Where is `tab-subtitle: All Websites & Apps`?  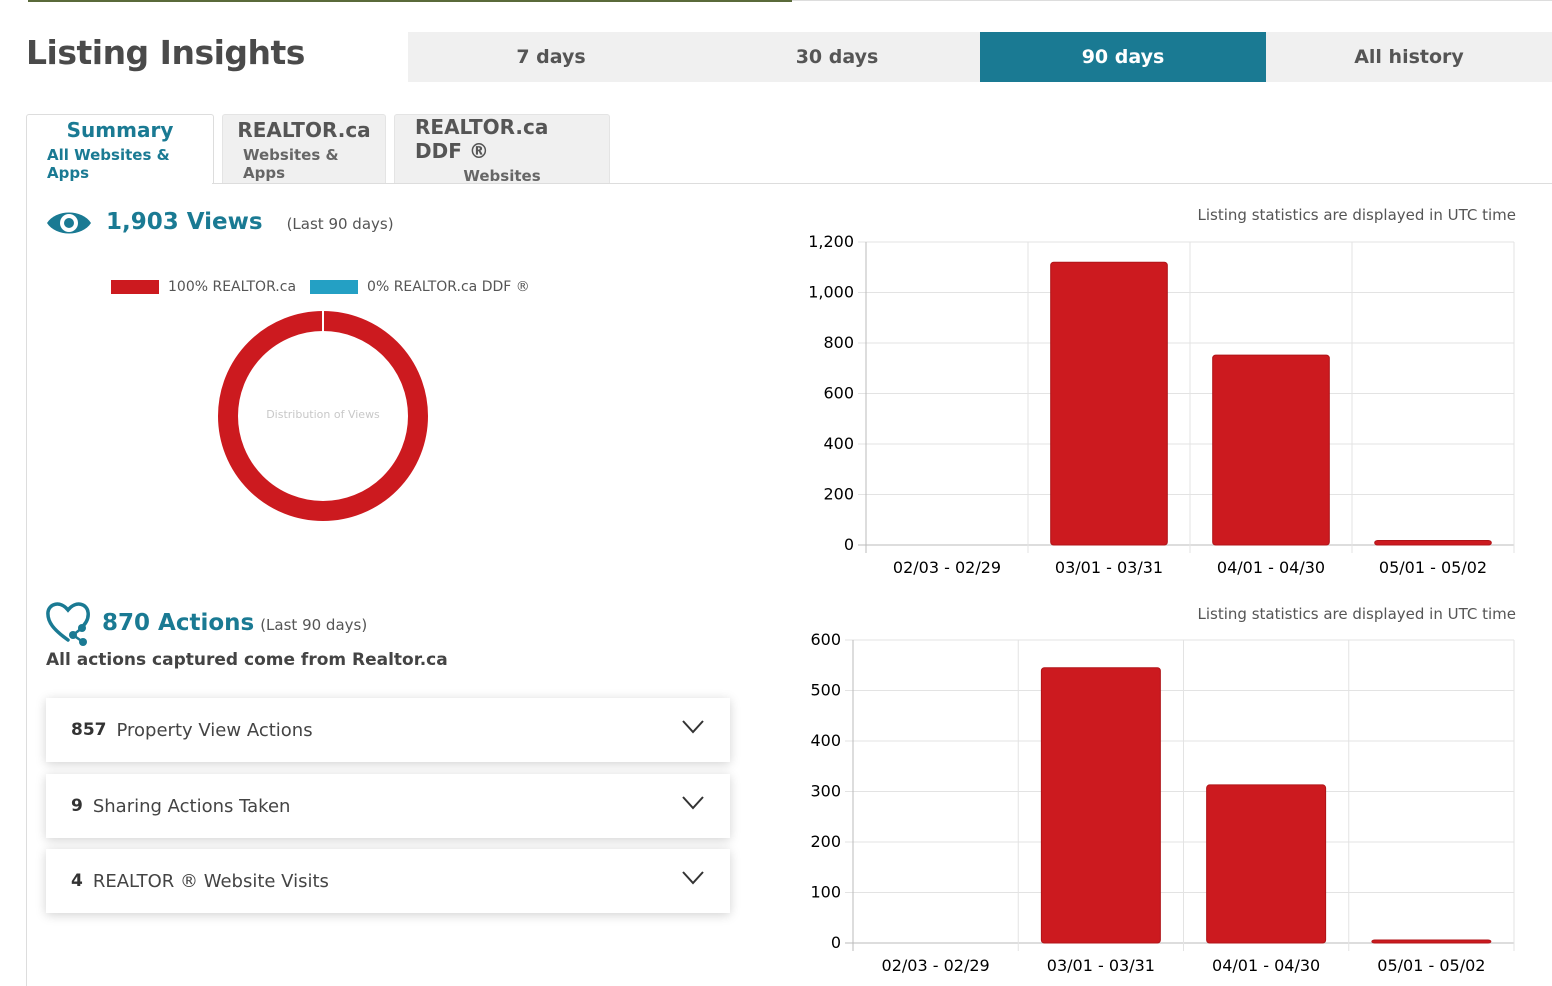 tab-subtitle: All Websites & Apps is located at coordinates (108, 163).